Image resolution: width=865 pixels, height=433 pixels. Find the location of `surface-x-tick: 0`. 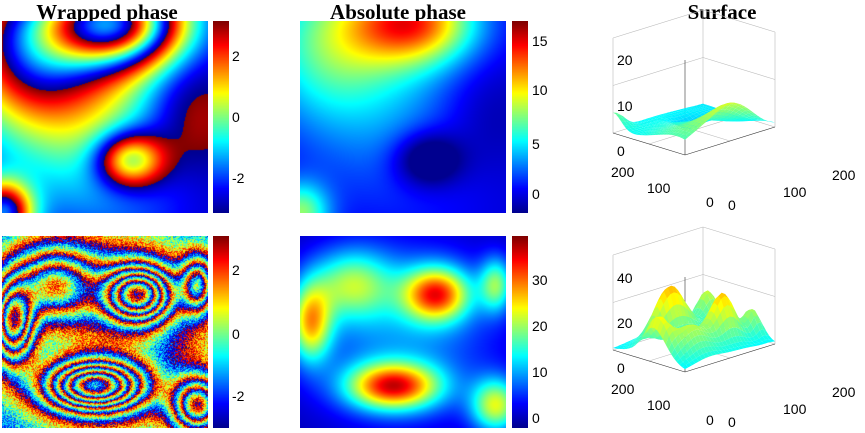

surface-x-tick: 0 is located at coordinates (732, 205).